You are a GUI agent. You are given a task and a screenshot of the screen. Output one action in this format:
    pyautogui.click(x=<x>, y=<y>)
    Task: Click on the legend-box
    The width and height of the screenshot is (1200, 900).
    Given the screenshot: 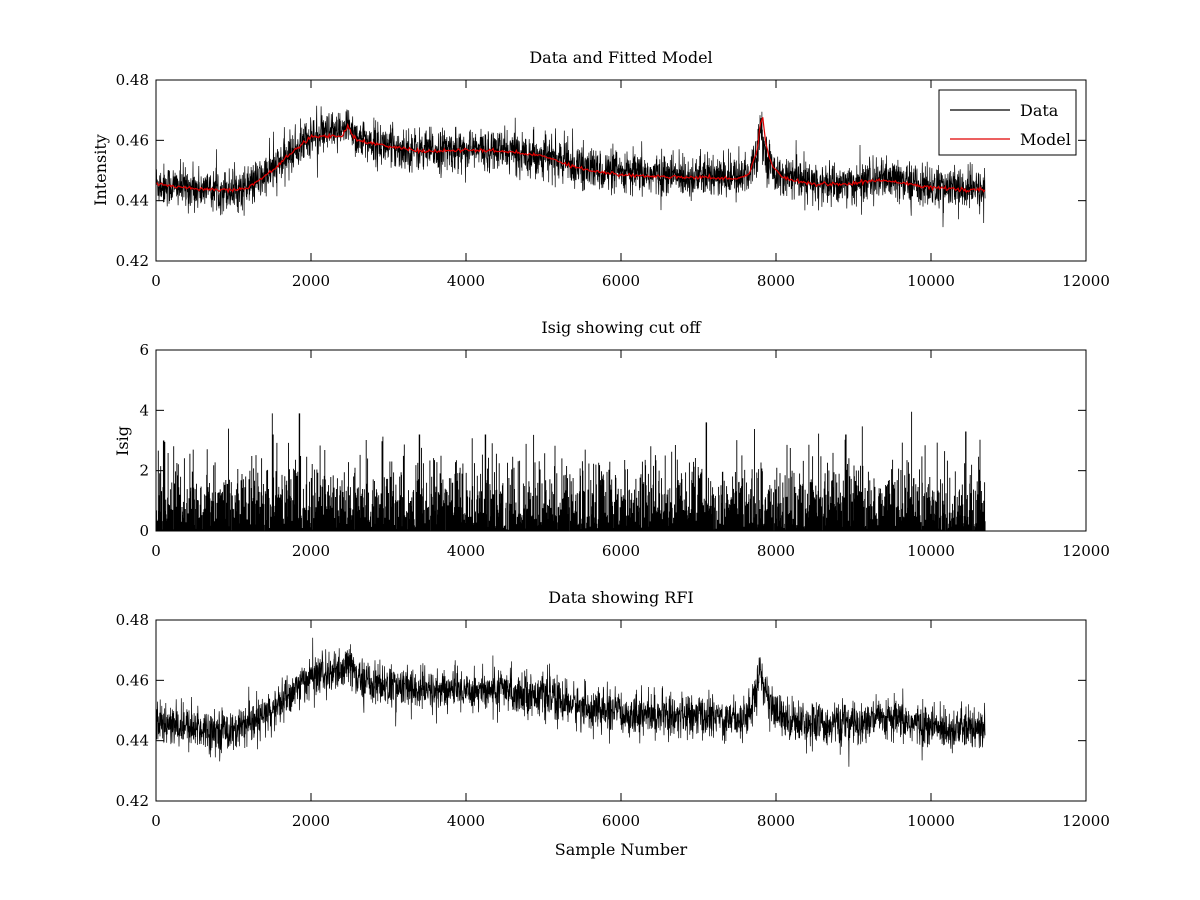 What is the action you would take?
    pyautogui.click(x=1007, y=122)
    